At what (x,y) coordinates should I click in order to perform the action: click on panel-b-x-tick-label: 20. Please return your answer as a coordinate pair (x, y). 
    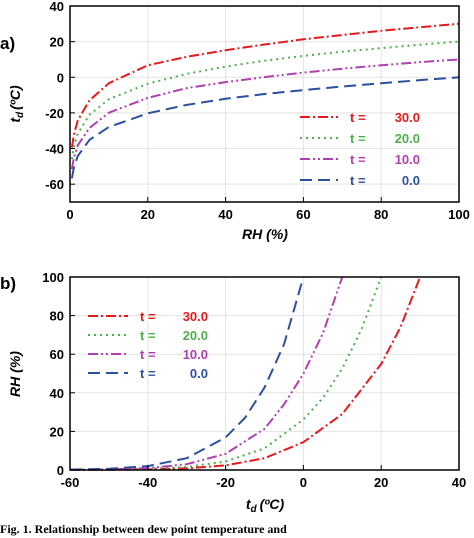
    Looking at the image, I should click on (381, 482).